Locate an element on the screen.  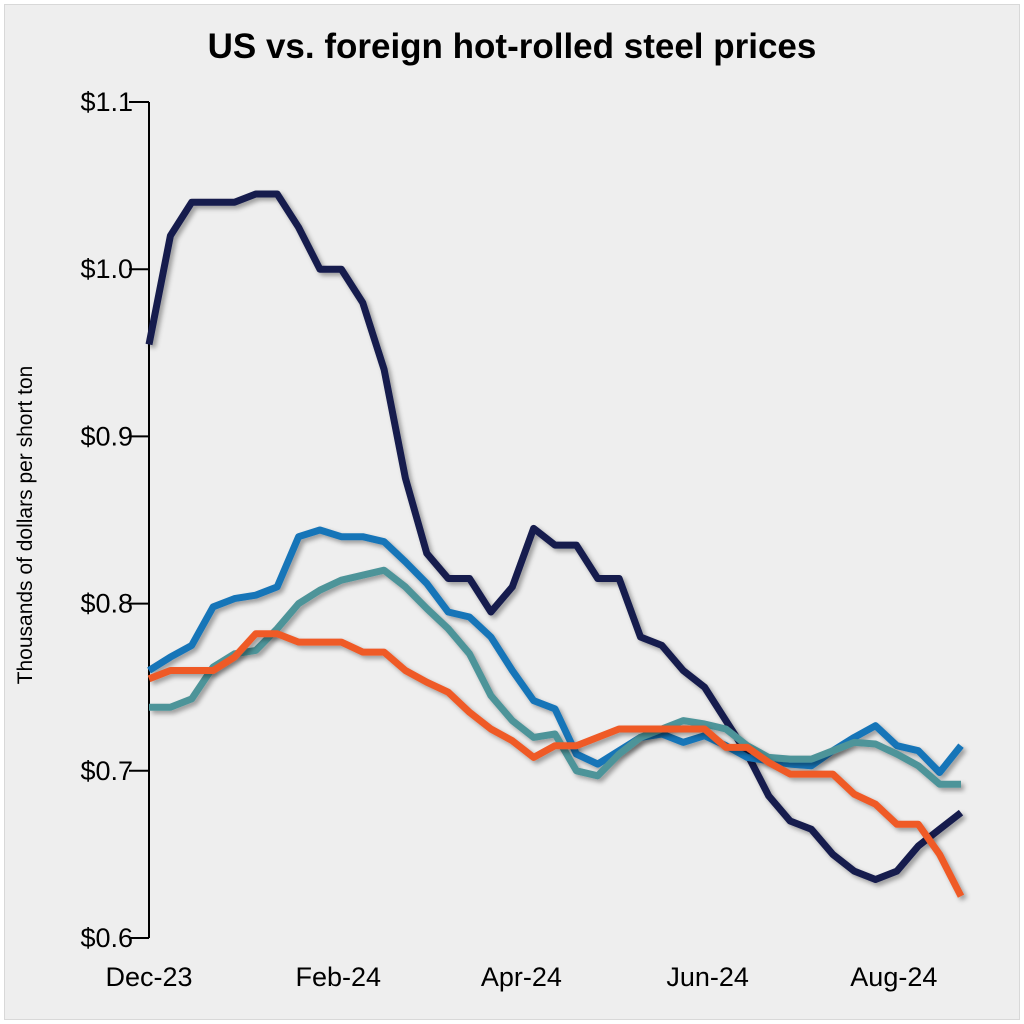
chart-title: US vs. foreign hot-rolled steel prices is located at coordinates (512, 46).